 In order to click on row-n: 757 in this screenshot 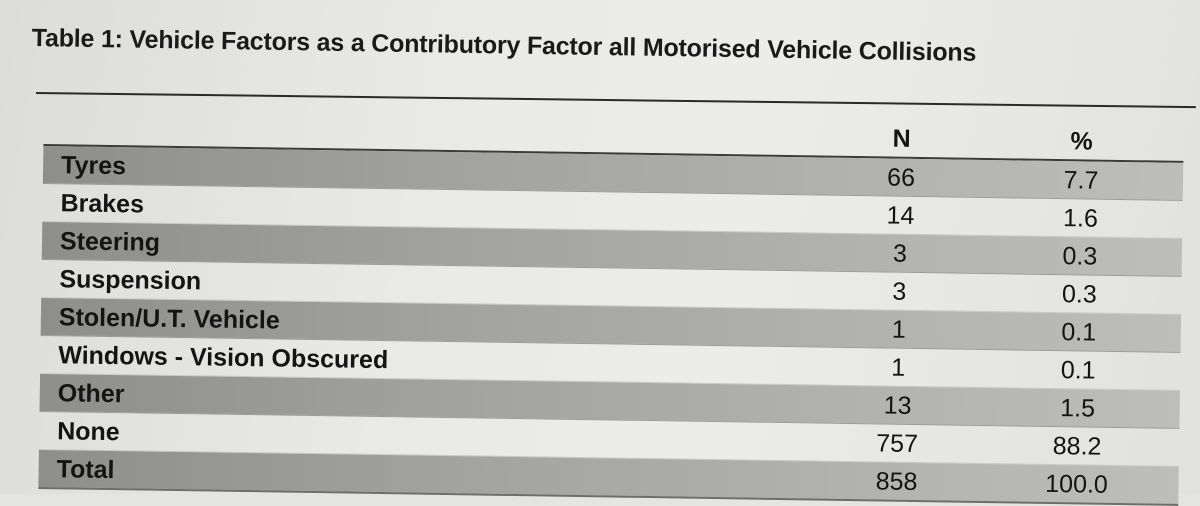, I will do `click(897, 444)`.